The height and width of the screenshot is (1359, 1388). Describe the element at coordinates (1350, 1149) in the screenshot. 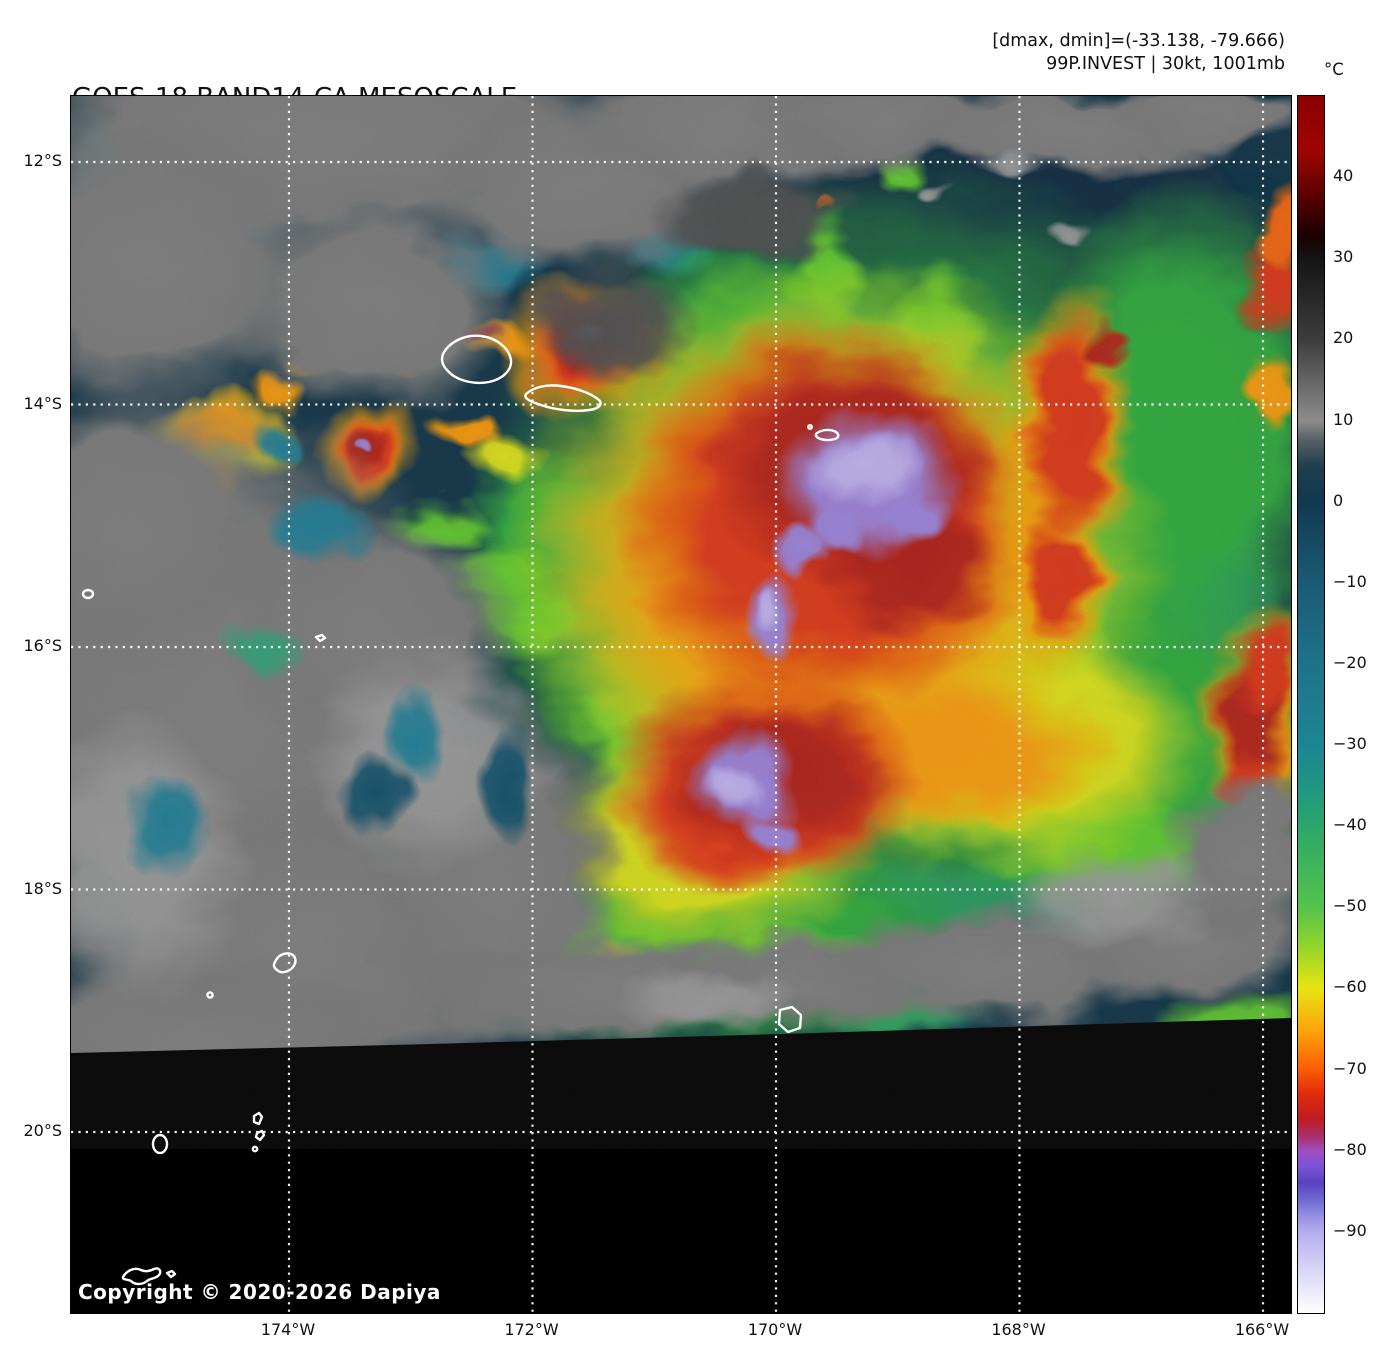

I see `colorbar-tick--80: −80` at that location.